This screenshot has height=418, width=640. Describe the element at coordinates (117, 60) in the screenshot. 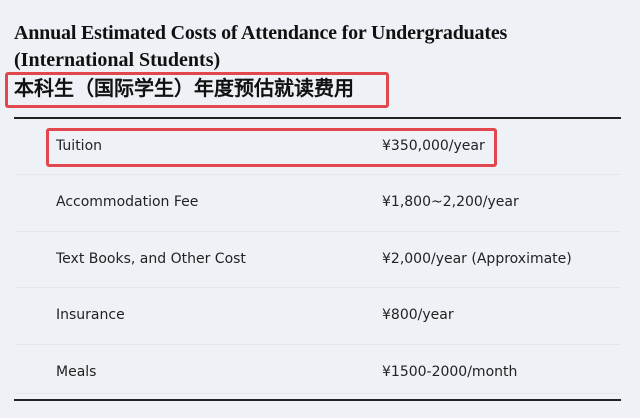

I see `title-english-line2: (International Students)` at that location.